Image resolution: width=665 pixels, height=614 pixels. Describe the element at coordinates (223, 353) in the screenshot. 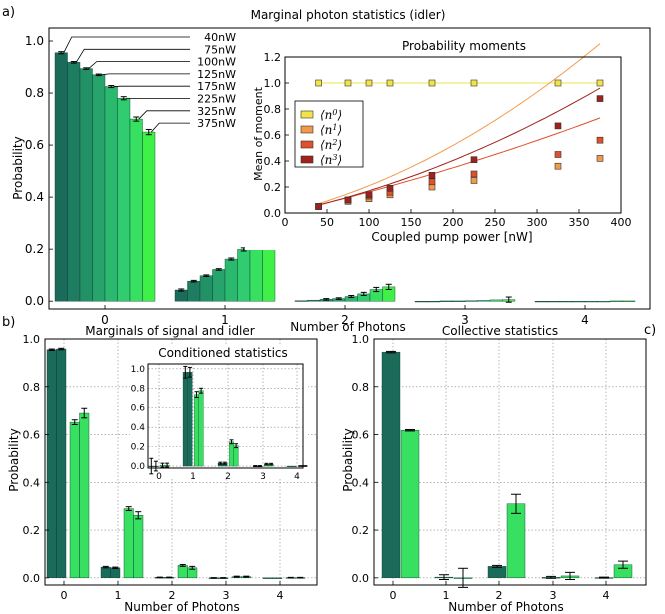

I see `cond-title: Conditioned statistics` at that location.